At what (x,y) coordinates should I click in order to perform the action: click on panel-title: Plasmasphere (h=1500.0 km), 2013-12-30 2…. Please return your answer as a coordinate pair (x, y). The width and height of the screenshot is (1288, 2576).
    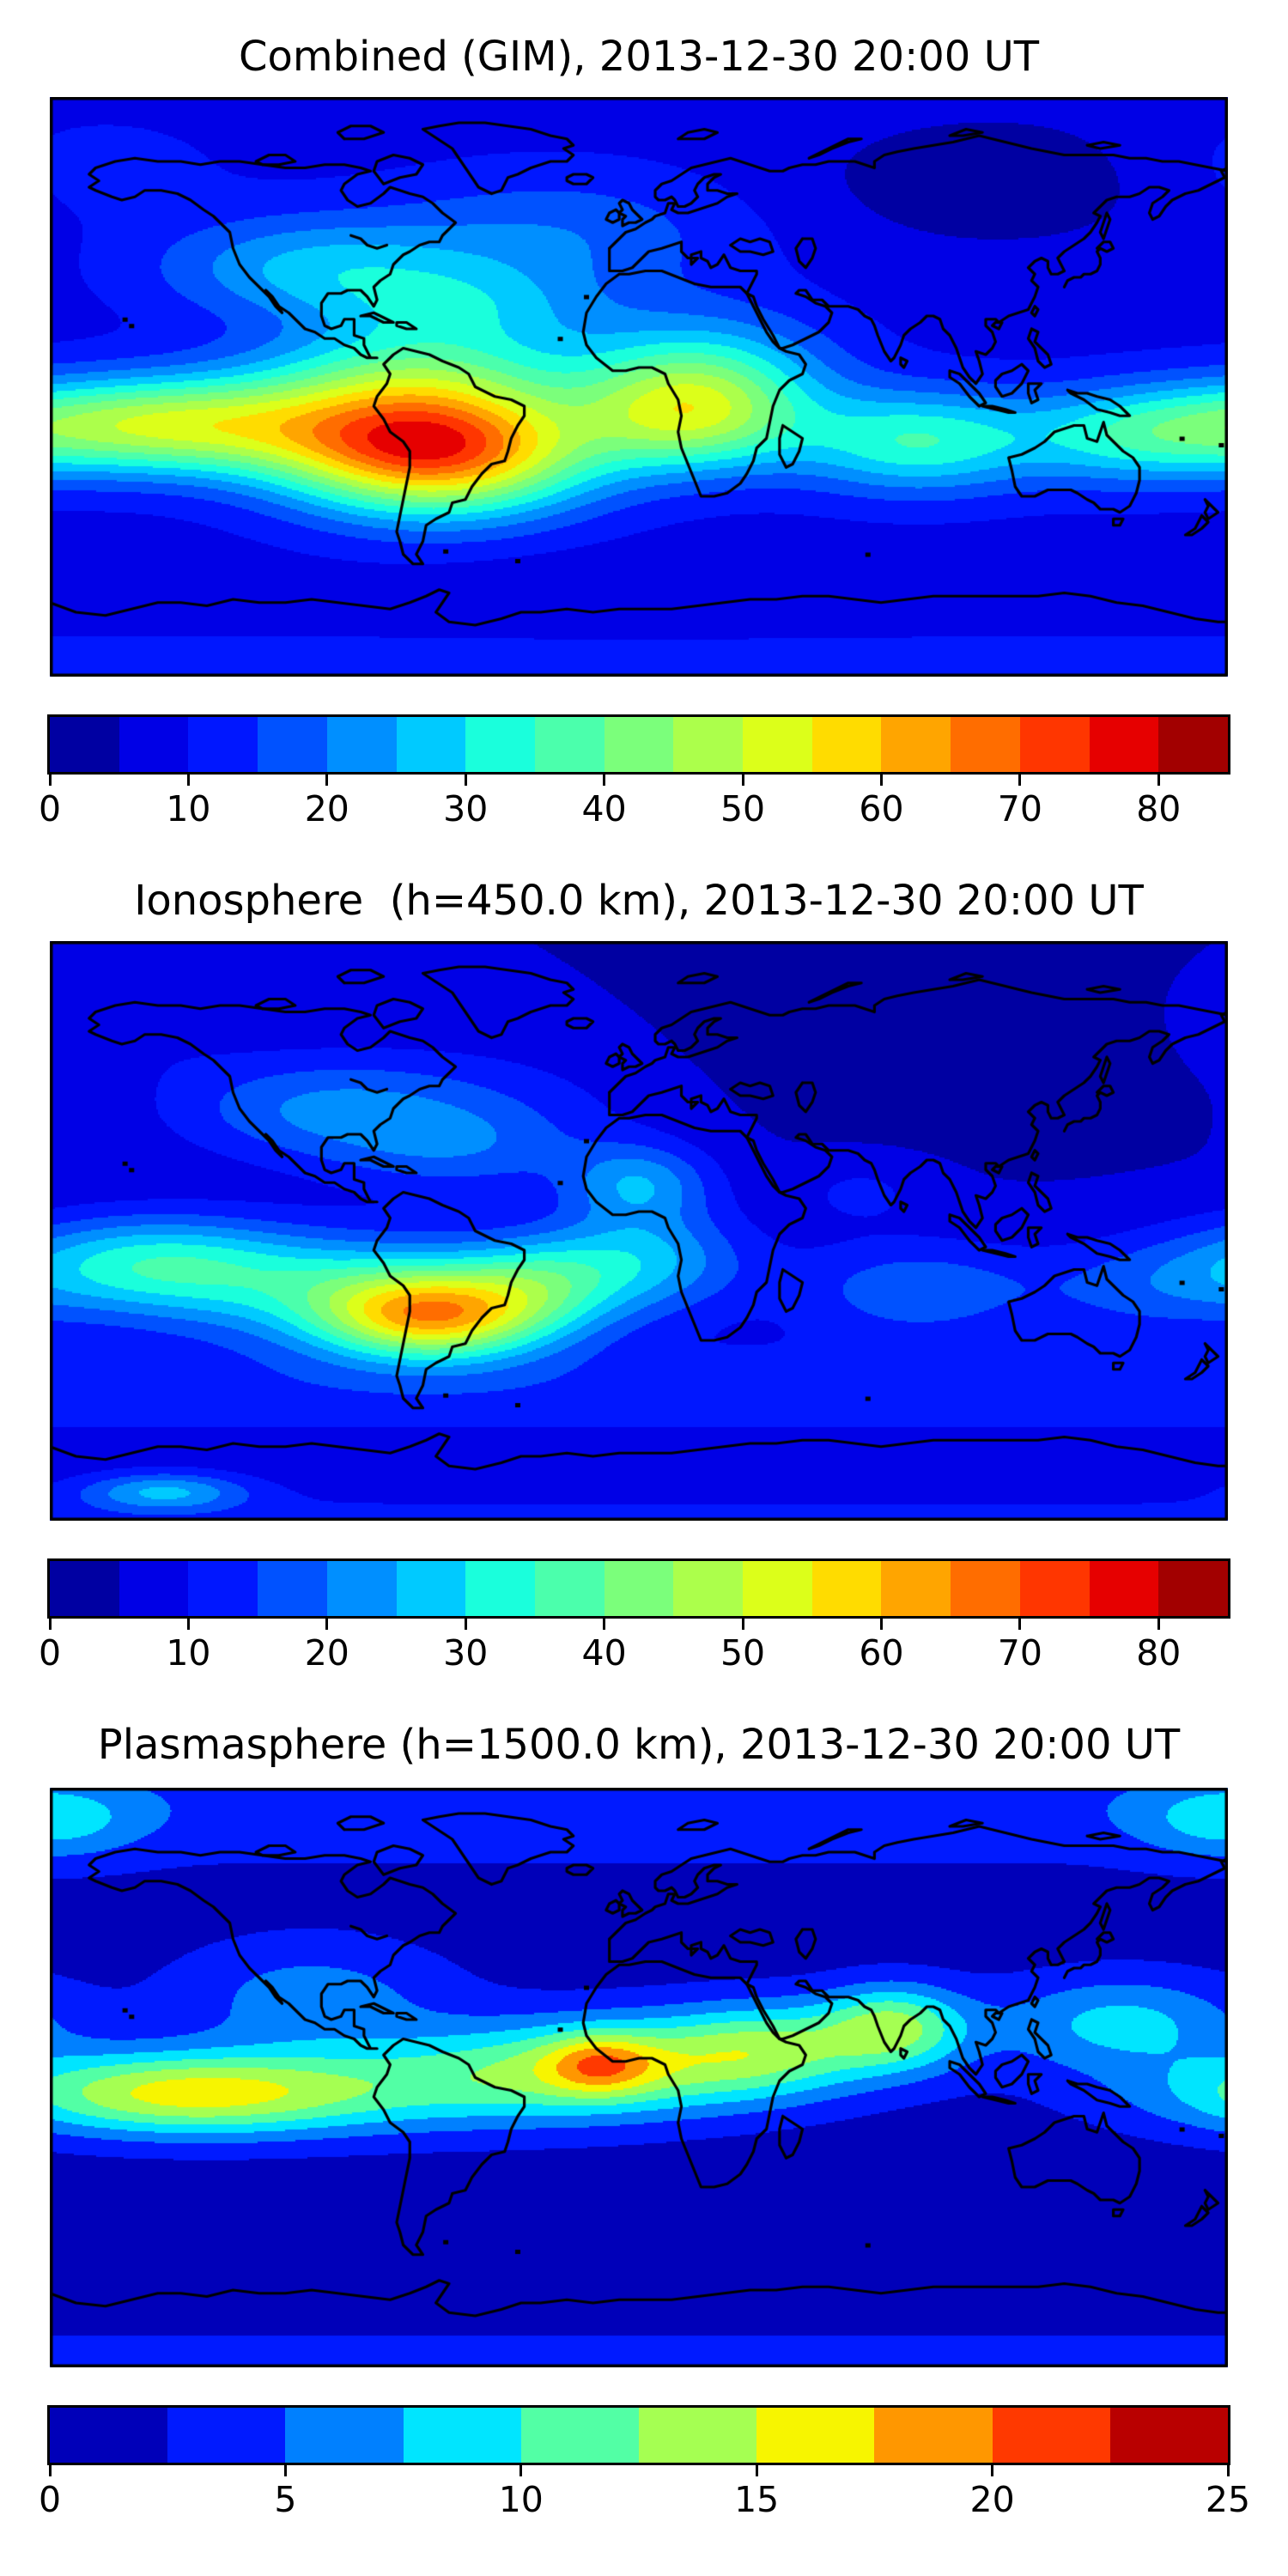
    Looking at the image, I should click on (639, 1745).